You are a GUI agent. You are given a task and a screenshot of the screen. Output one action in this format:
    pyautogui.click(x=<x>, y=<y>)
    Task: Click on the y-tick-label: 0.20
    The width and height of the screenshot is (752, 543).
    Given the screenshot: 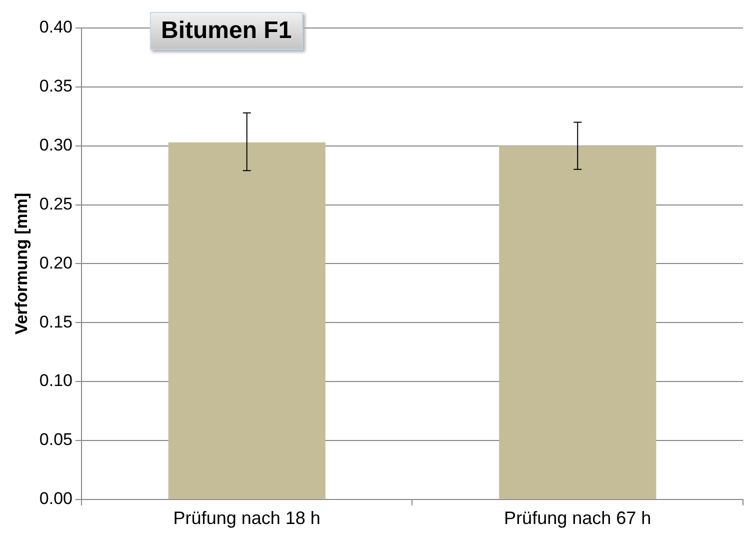 What is the action you would take?
    pyautogui.click(x=55, y=262)
    